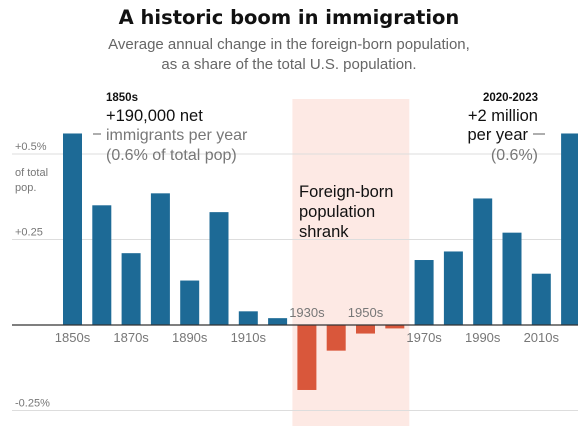 This screenshot has height=427, width=578. I want to click on shaded-region-label-line-3: shrank, so click(324, 232).